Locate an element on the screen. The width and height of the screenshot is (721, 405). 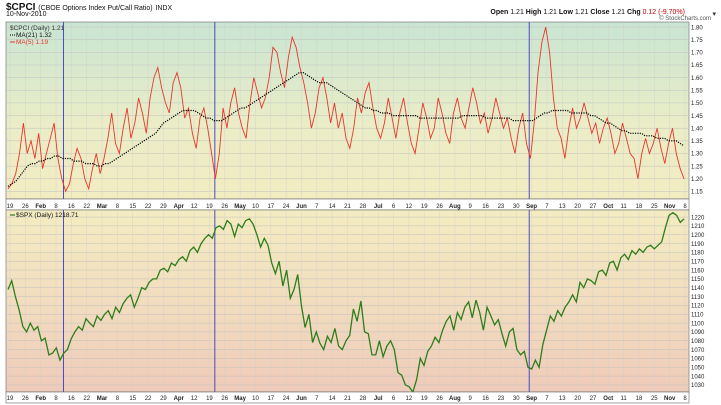
y-tick-label: 1.75 is located at coordinates (697, 41).